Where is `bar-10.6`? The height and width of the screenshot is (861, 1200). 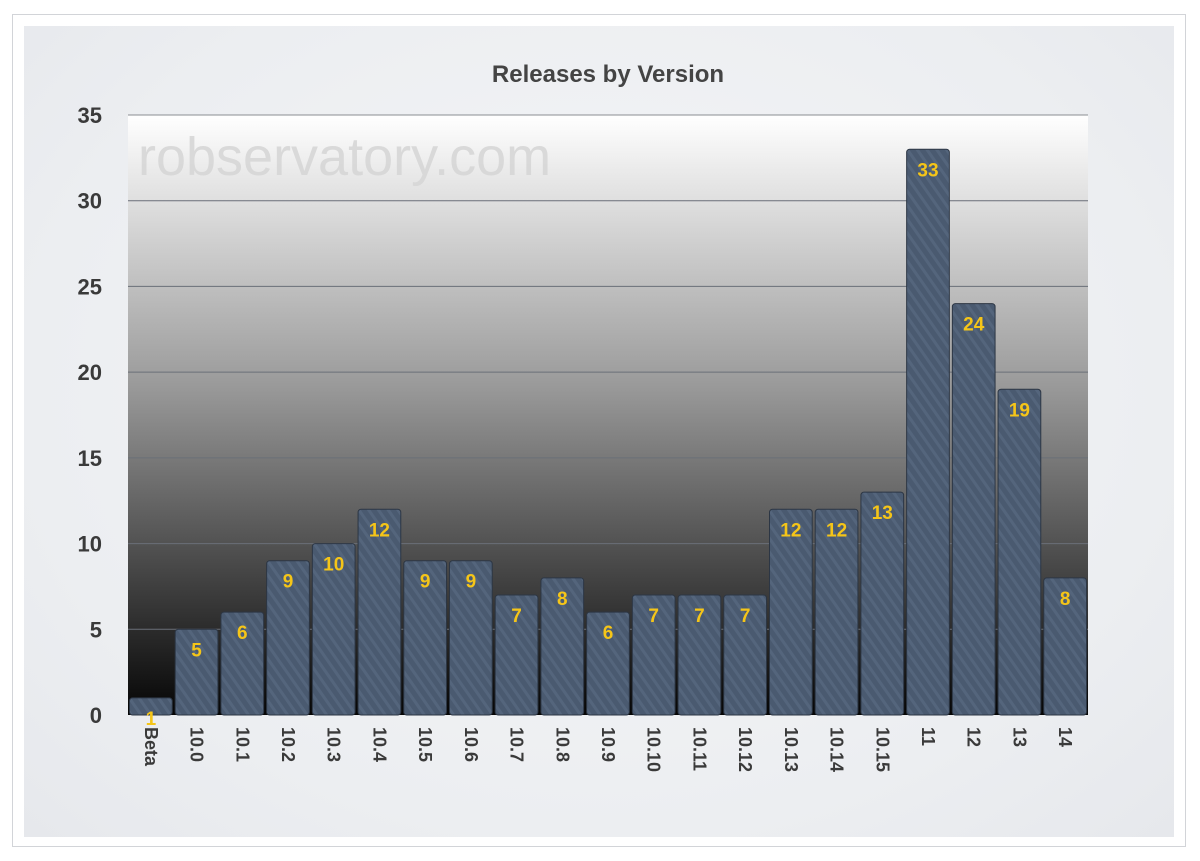 bar-10.6 is located at coordinates (471, 638).